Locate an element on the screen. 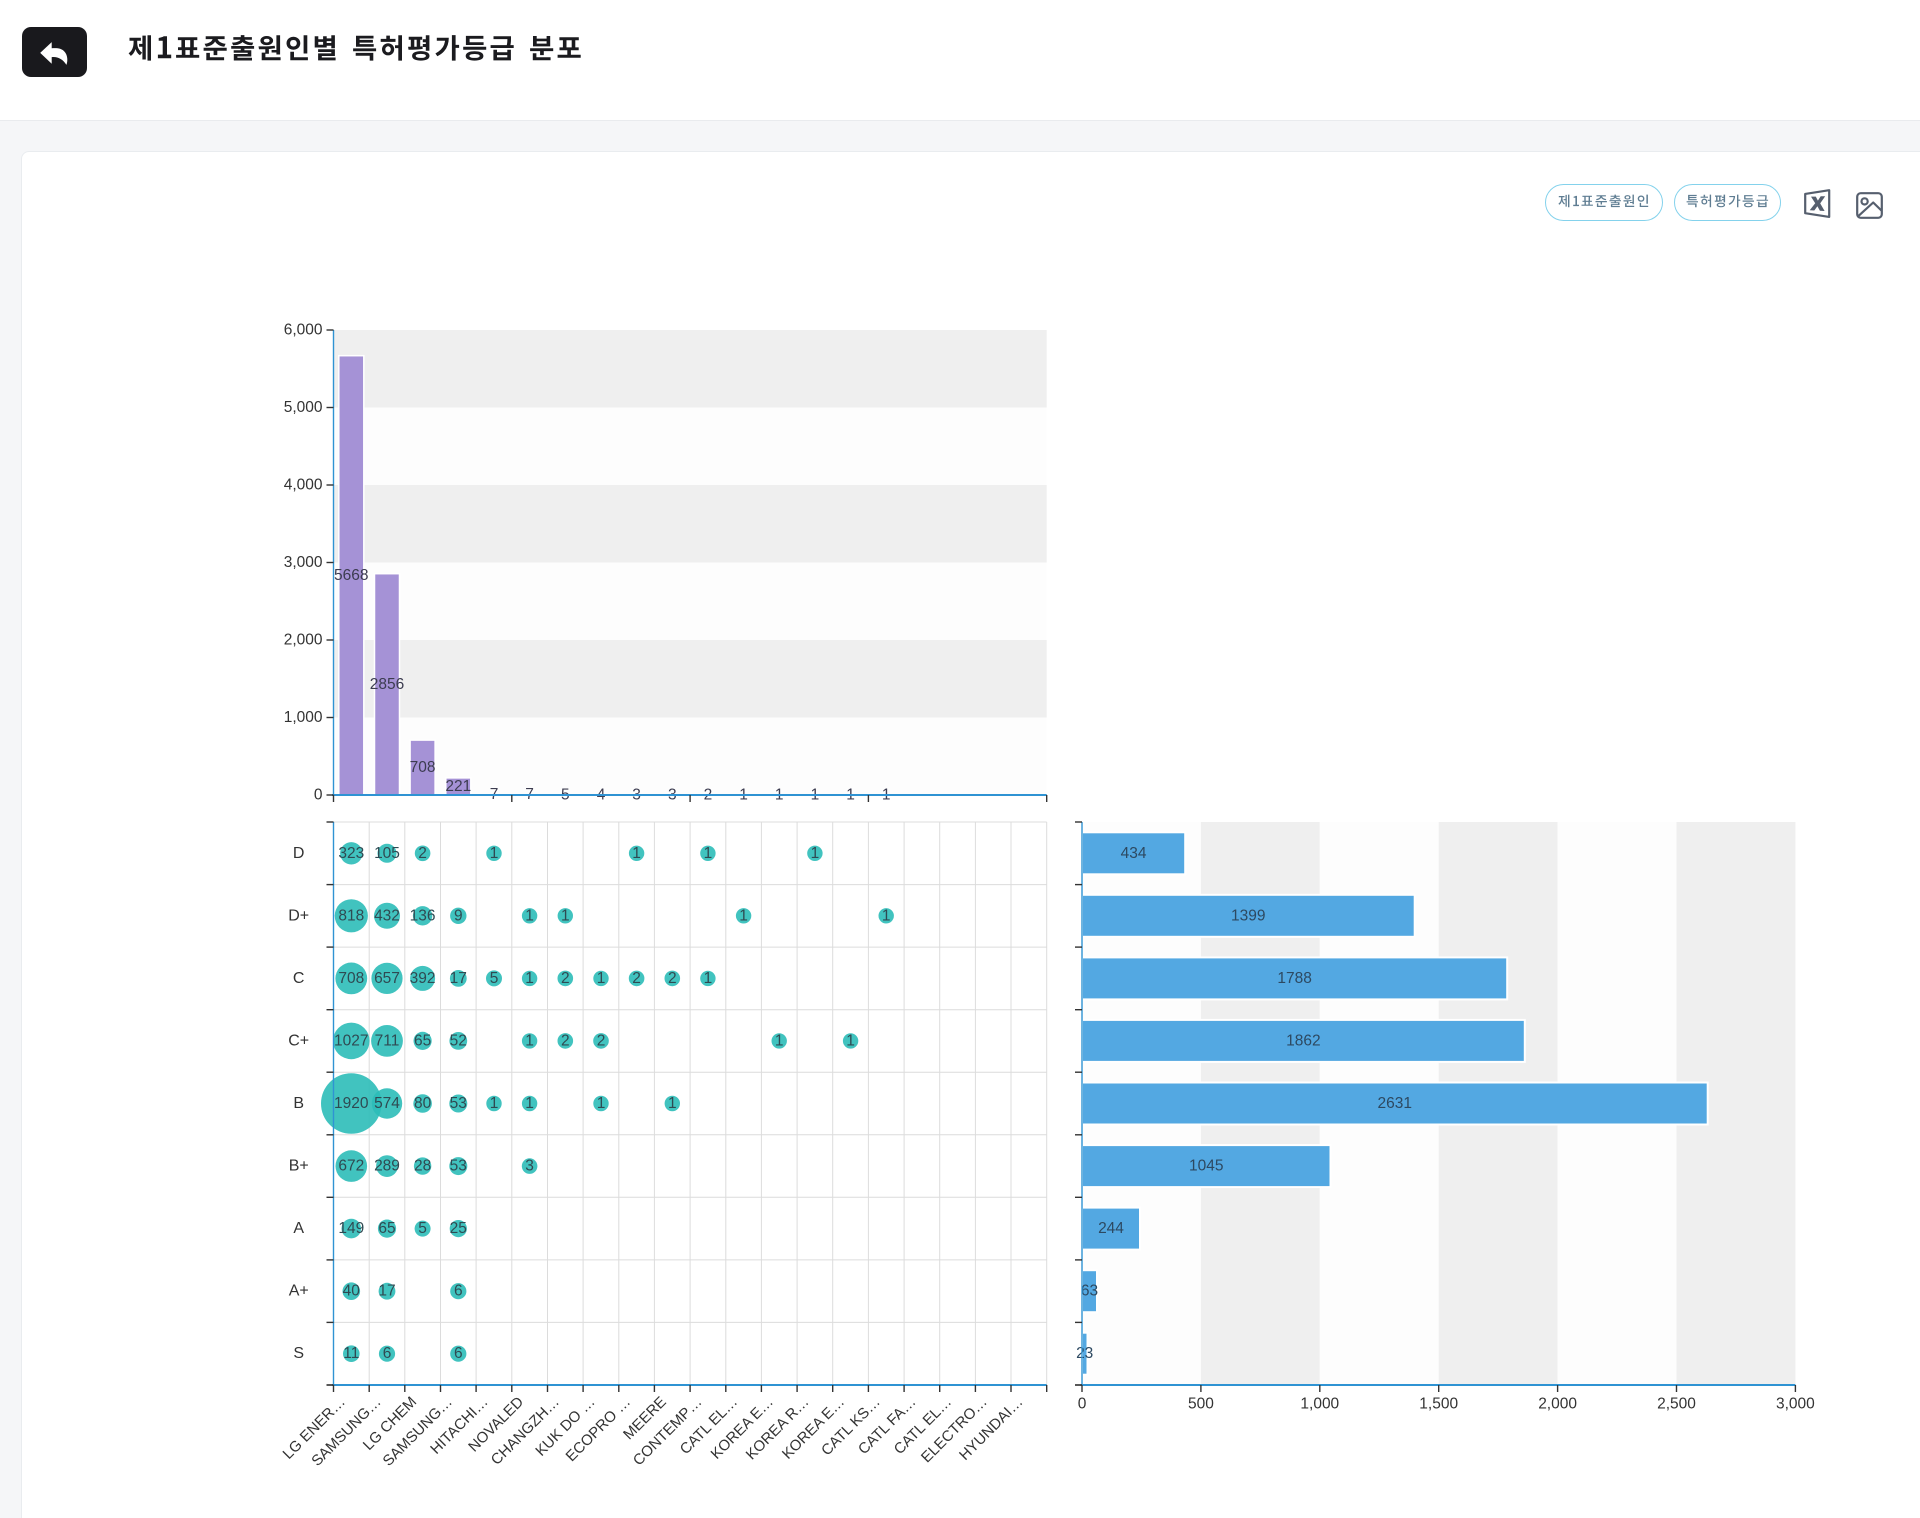 The width and height of the screenshot is (1920, 1518). svg-text: 432 is located at coordinates (387, 915).